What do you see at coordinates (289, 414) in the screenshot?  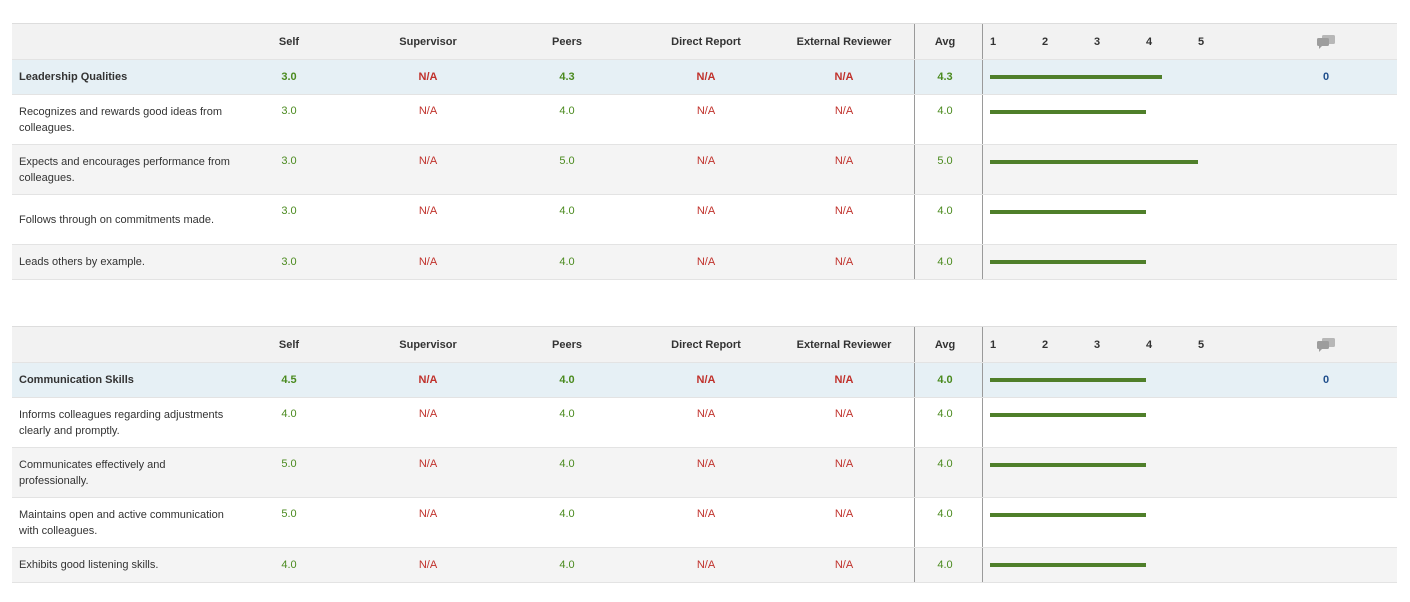 I see `self-score: 4.0` at bounding box center [289, 414].